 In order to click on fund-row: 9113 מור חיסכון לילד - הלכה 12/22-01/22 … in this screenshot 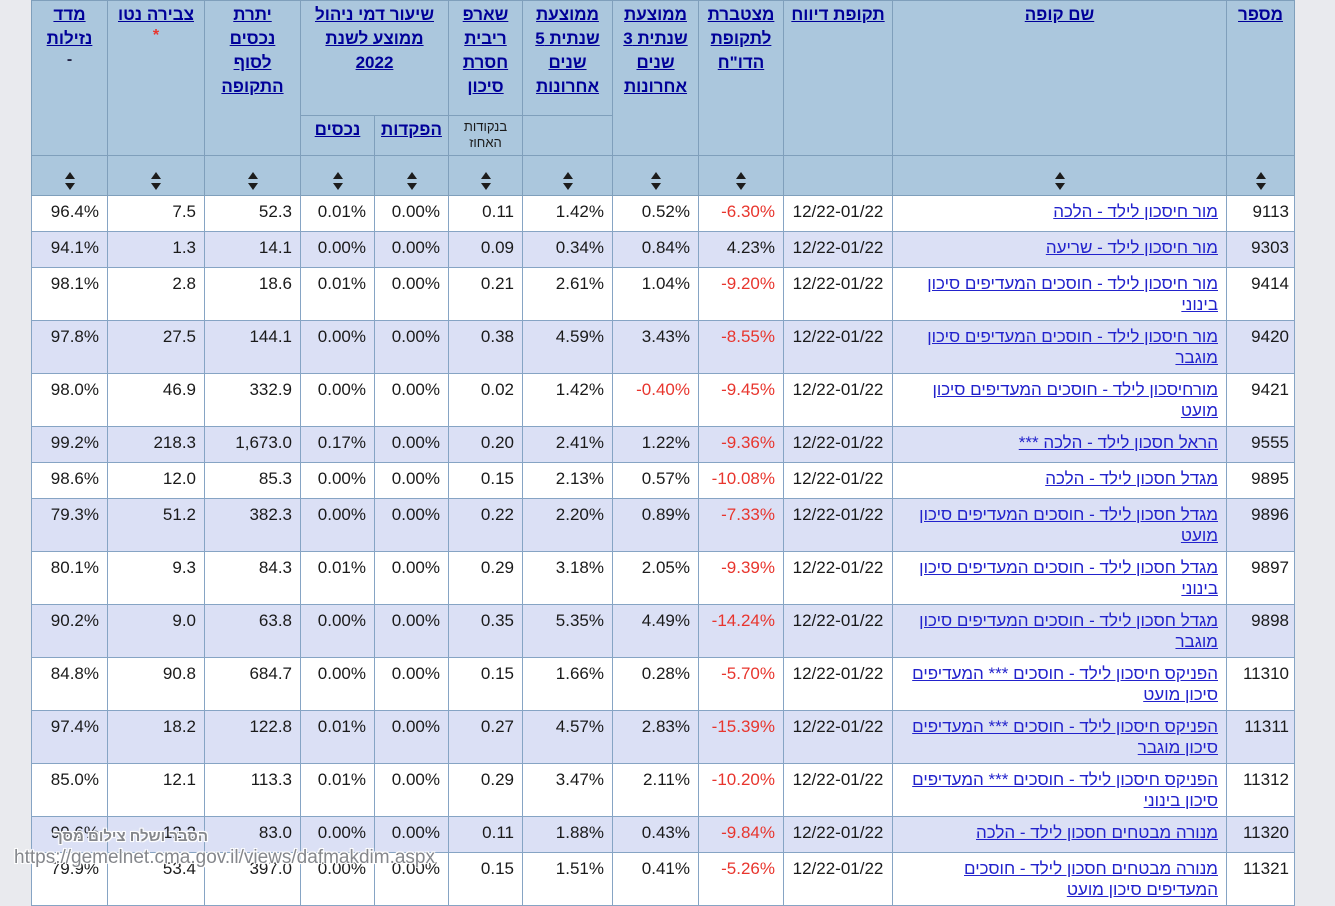, I will do `click(663, 213)`.